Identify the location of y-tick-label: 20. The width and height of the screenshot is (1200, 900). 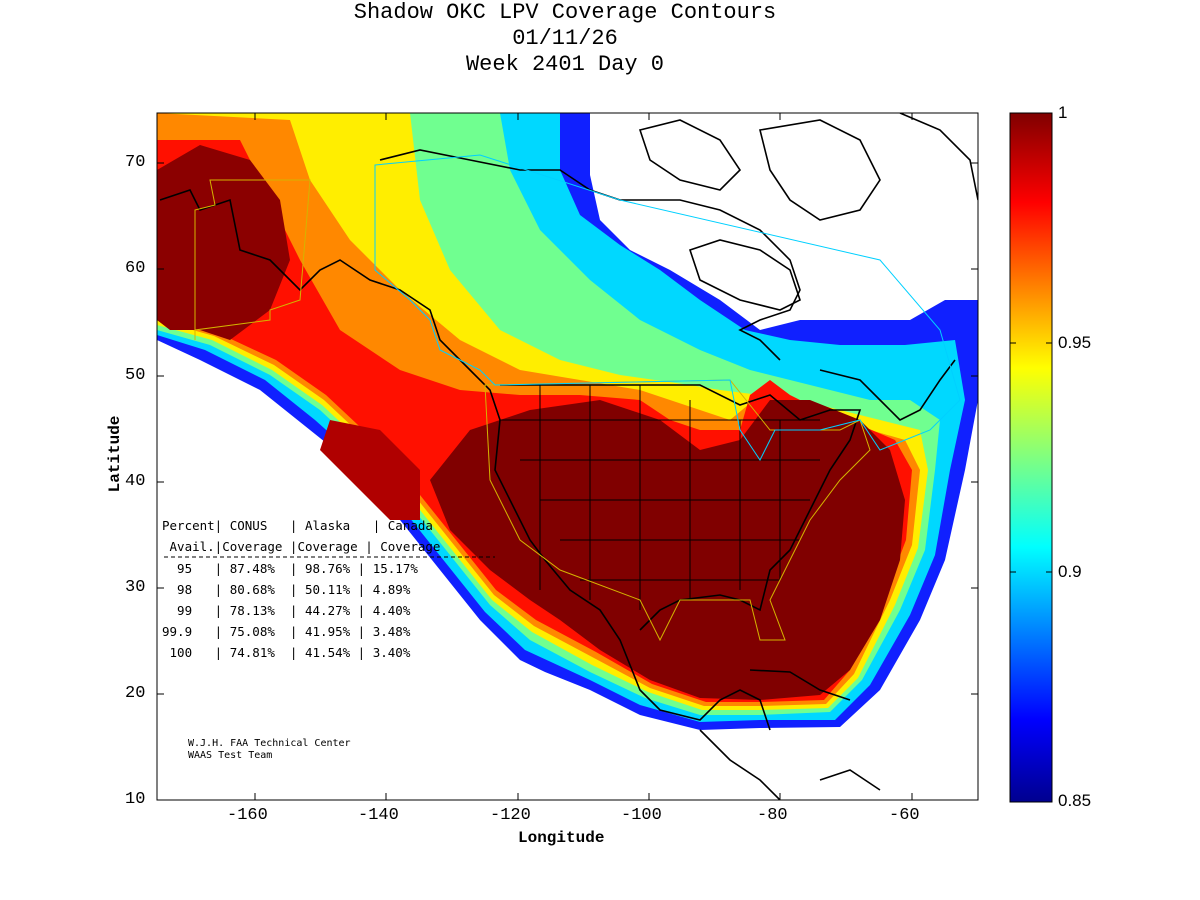
(135, 693).